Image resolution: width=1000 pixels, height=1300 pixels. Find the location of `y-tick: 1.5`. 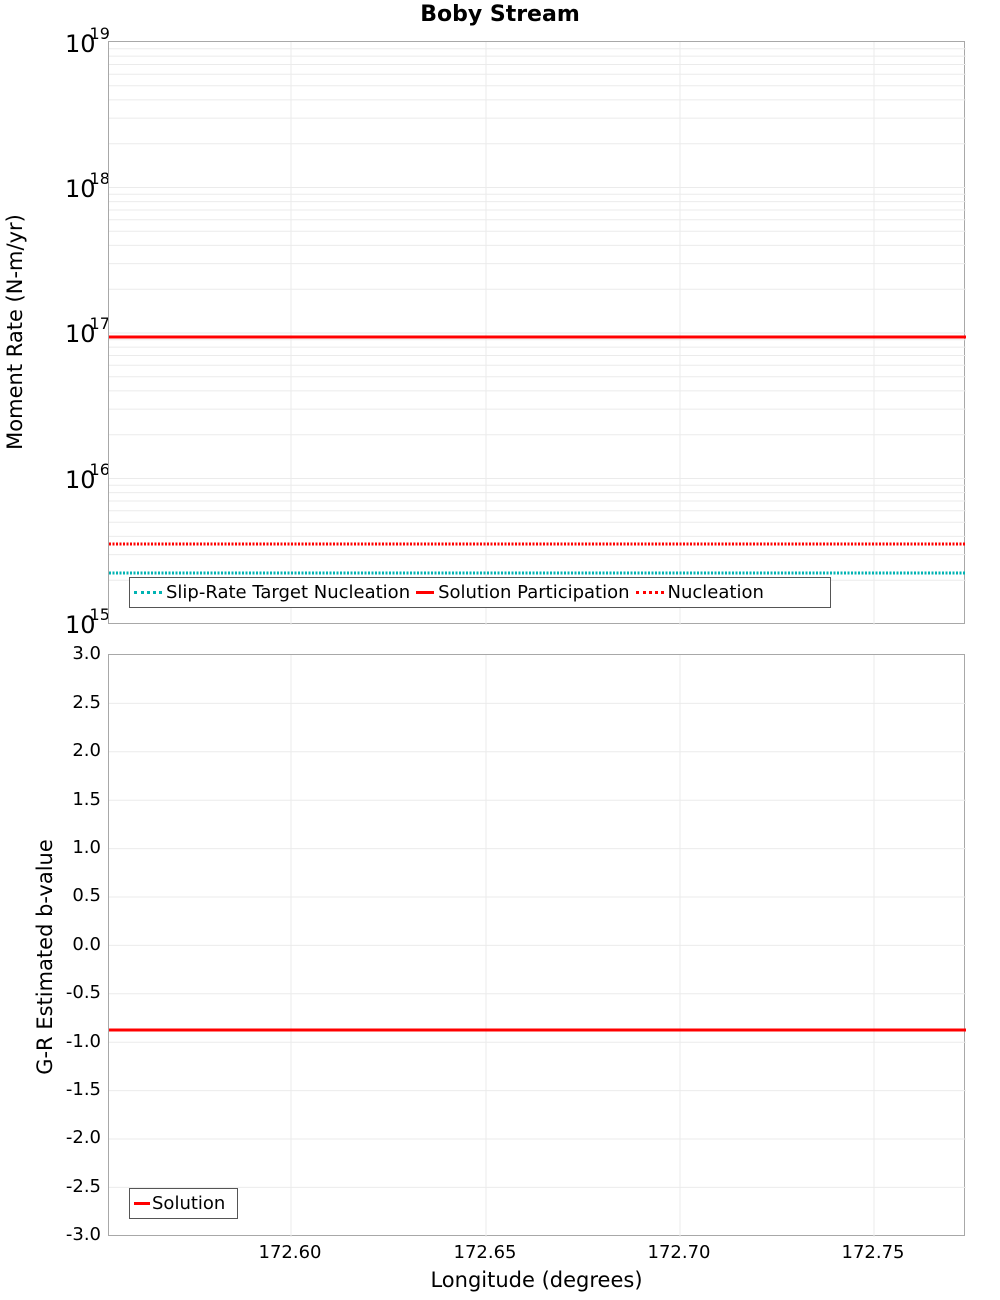

y-tick: 1.5 is located at coordinates (86, 799).